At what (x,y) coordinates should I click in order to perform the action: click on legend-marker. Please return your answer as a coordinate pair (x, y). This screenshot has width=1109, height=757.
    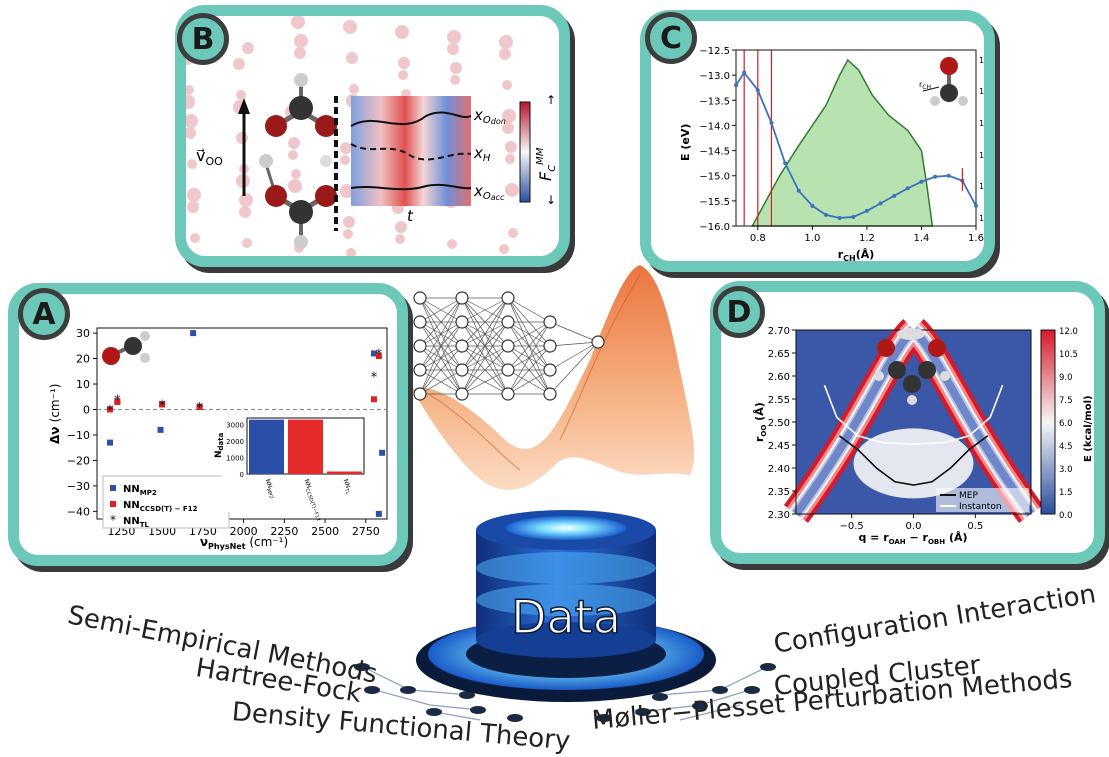
    Looking at the image, I should click on (113, 504).